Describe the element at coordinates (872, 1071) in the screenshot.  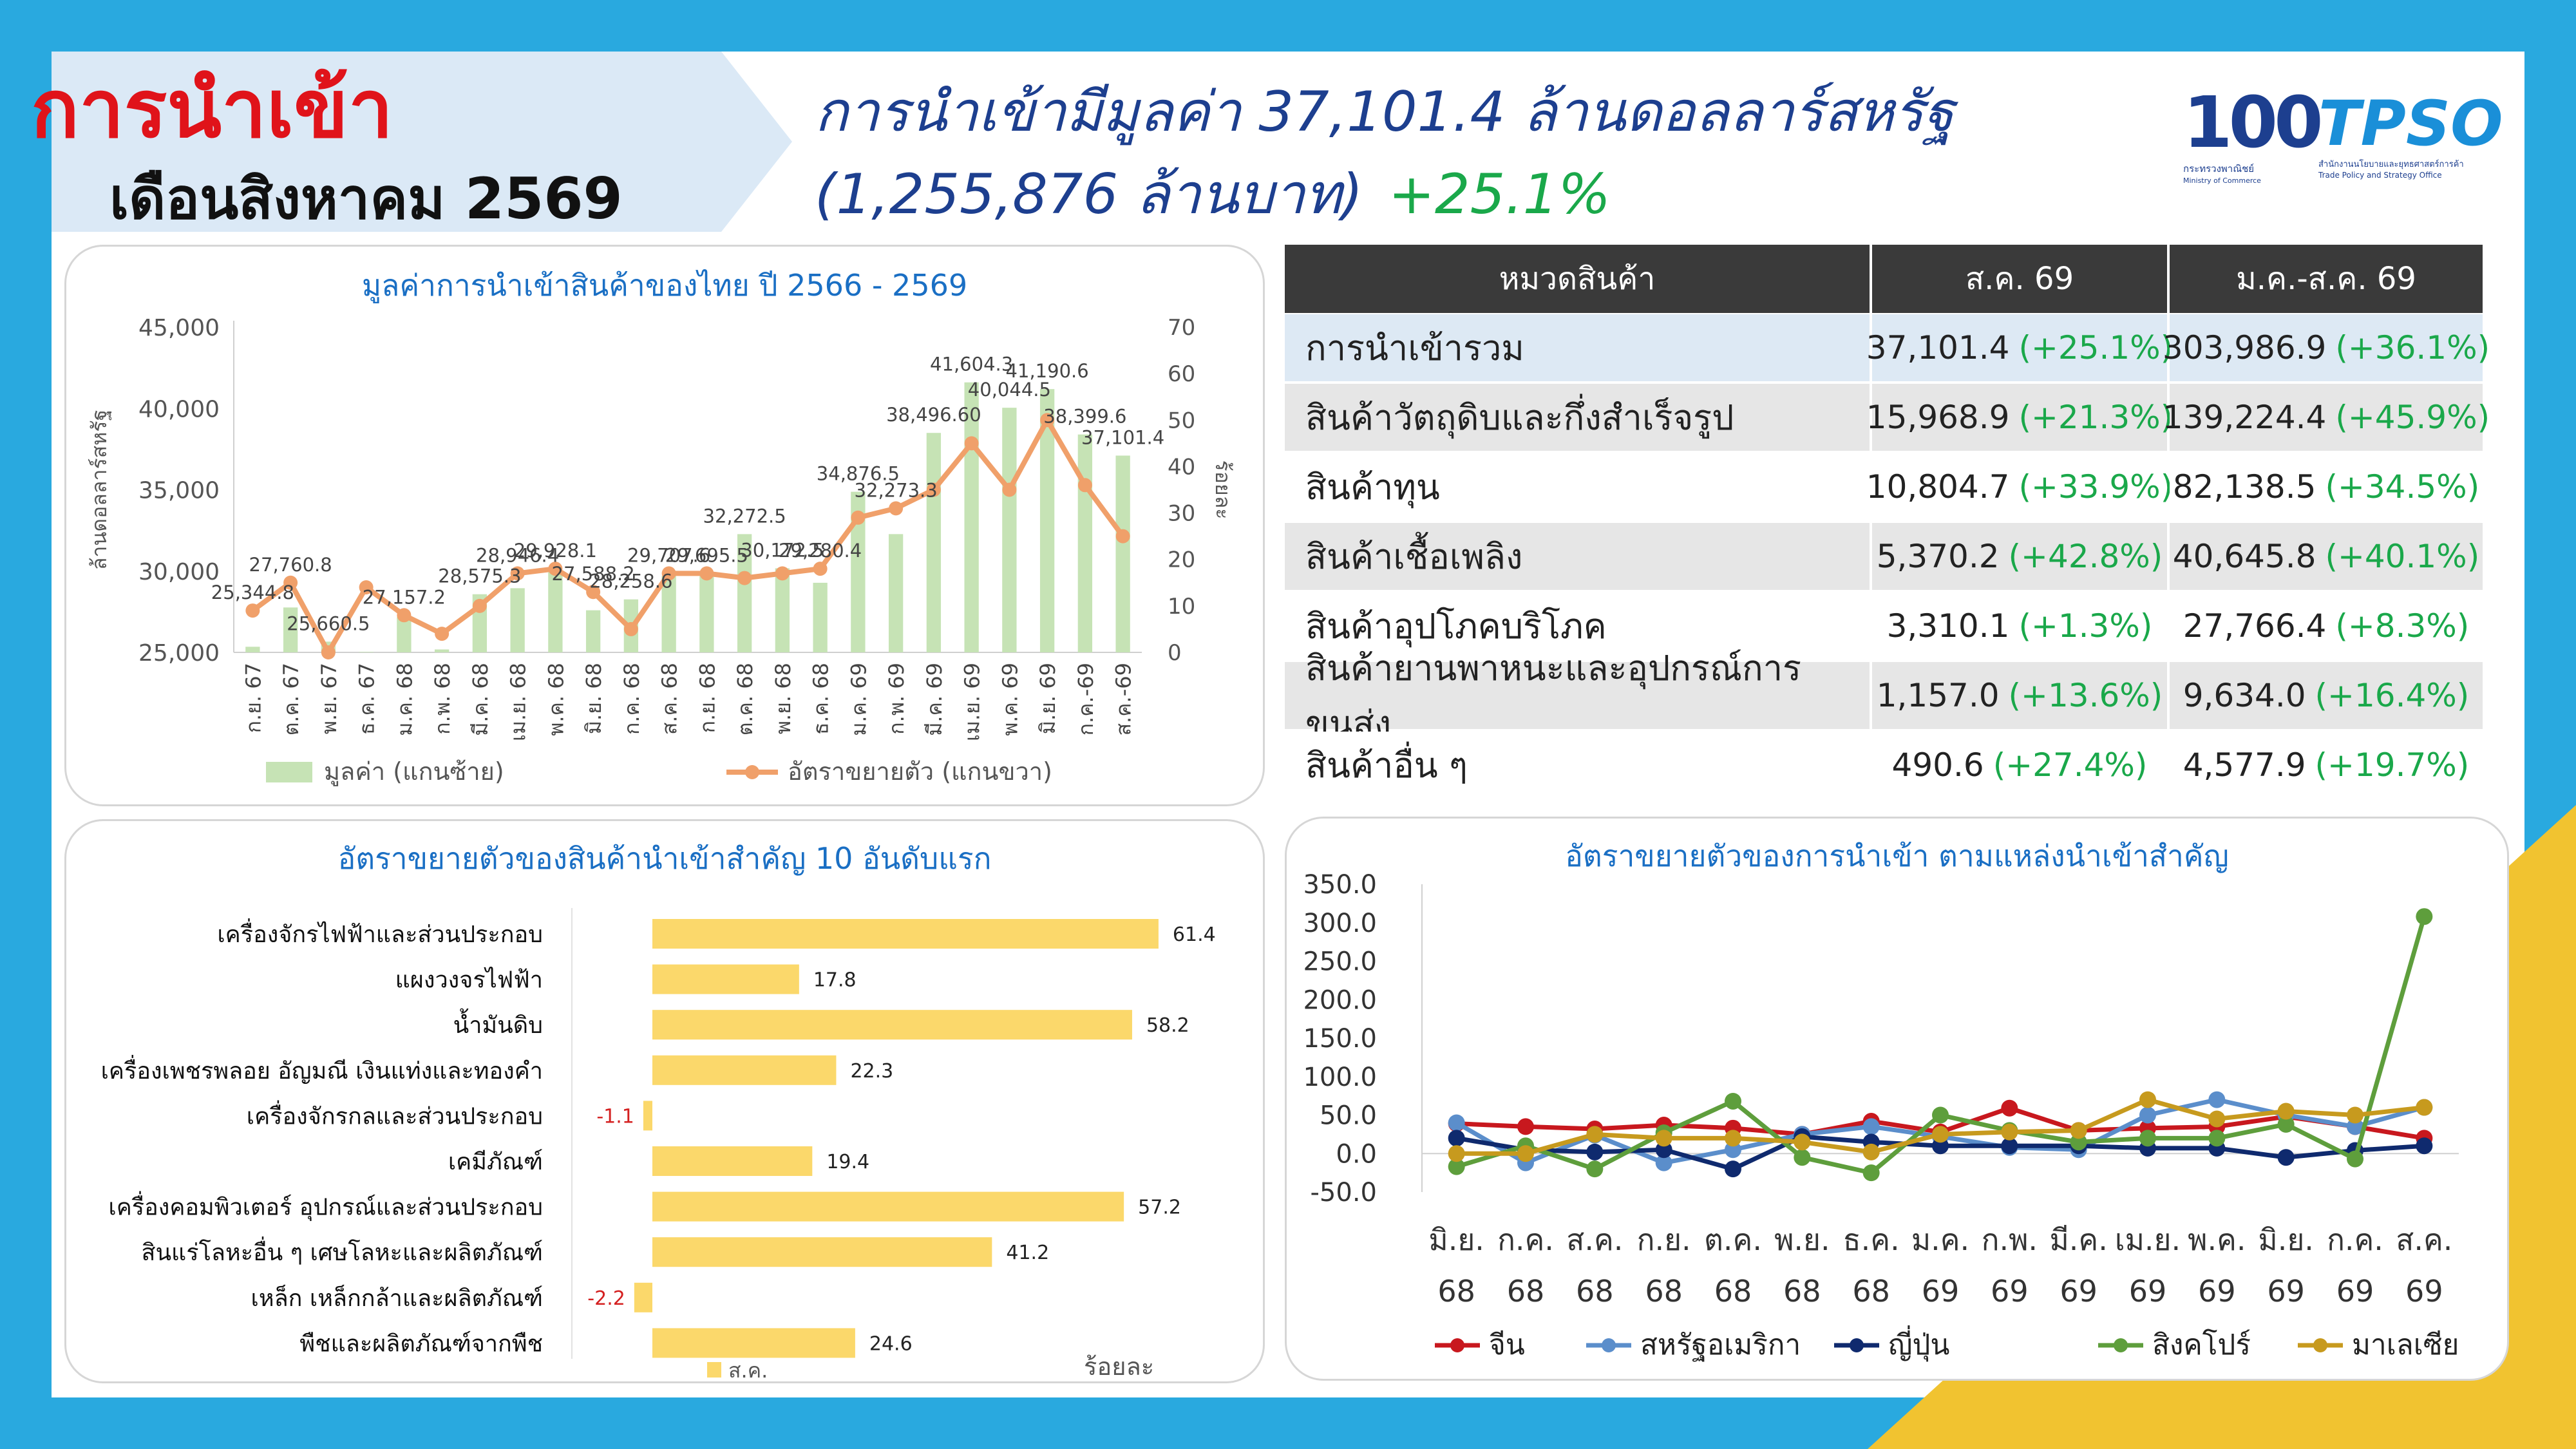
I see `bar-data-label: 22.3` at that location.